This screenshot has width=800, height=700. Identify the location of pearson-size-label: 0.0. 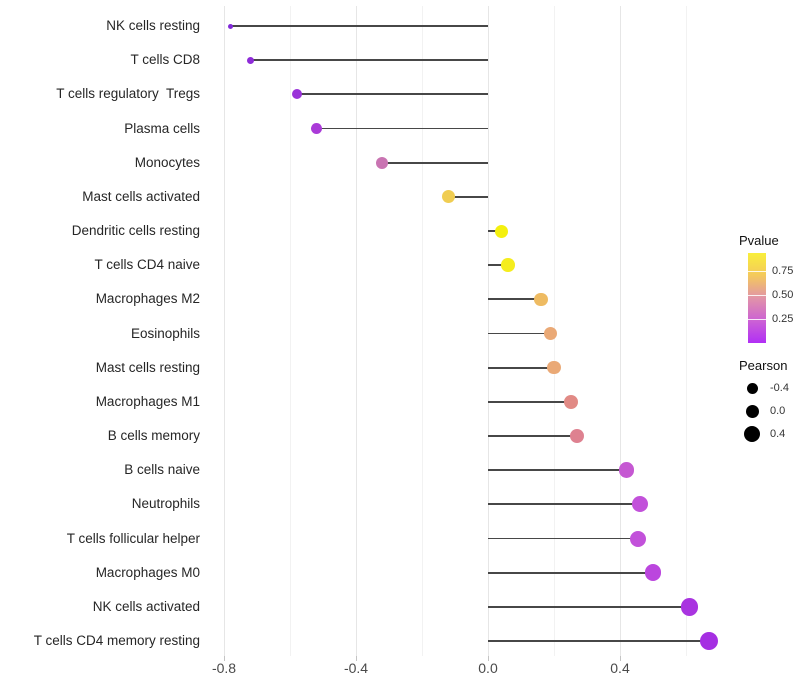
(778, 411).